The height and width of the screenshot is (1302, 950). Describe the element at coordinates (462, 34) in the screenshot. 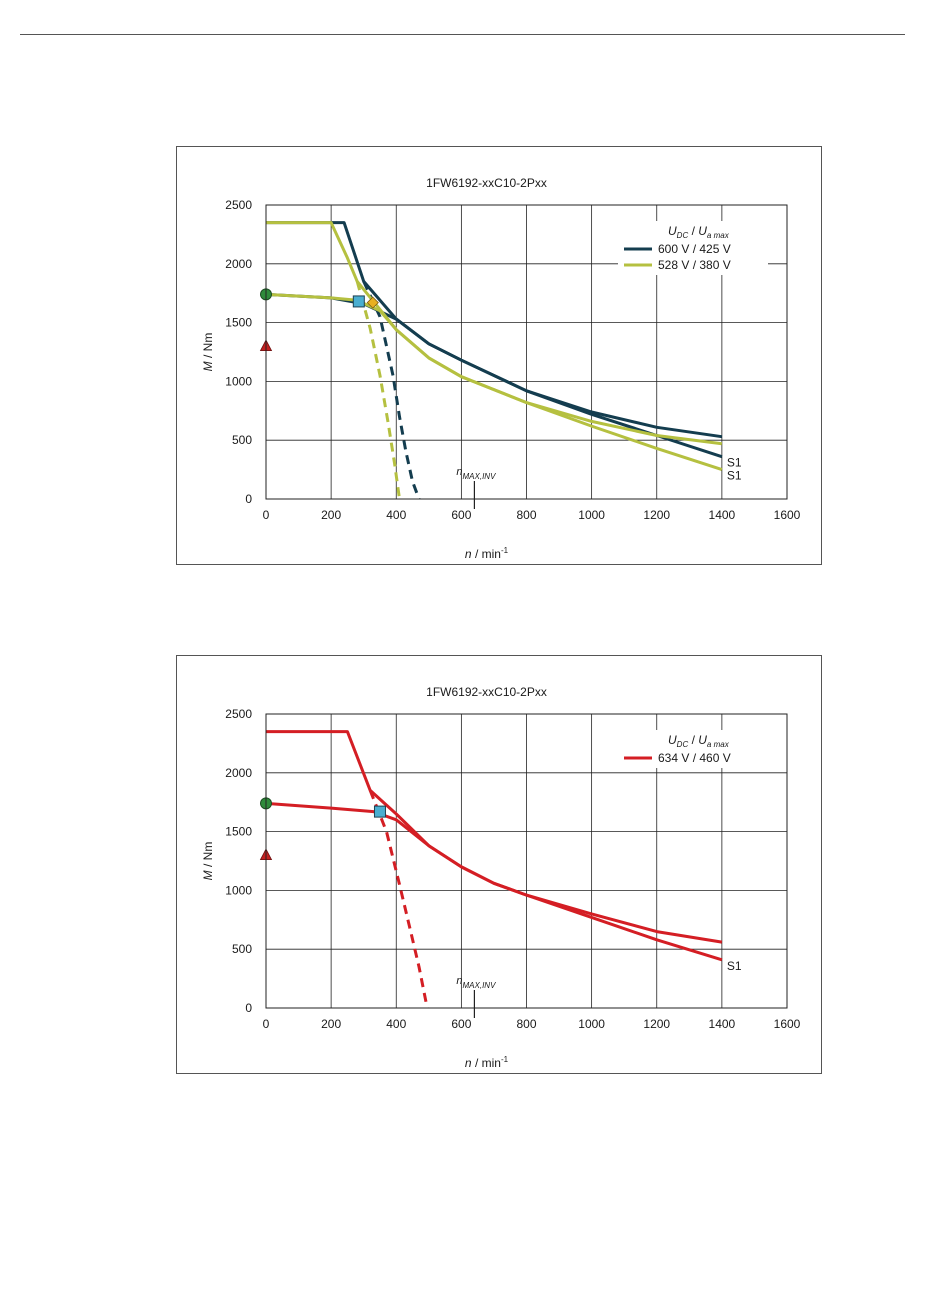

I see `page-top-rule` at that location.